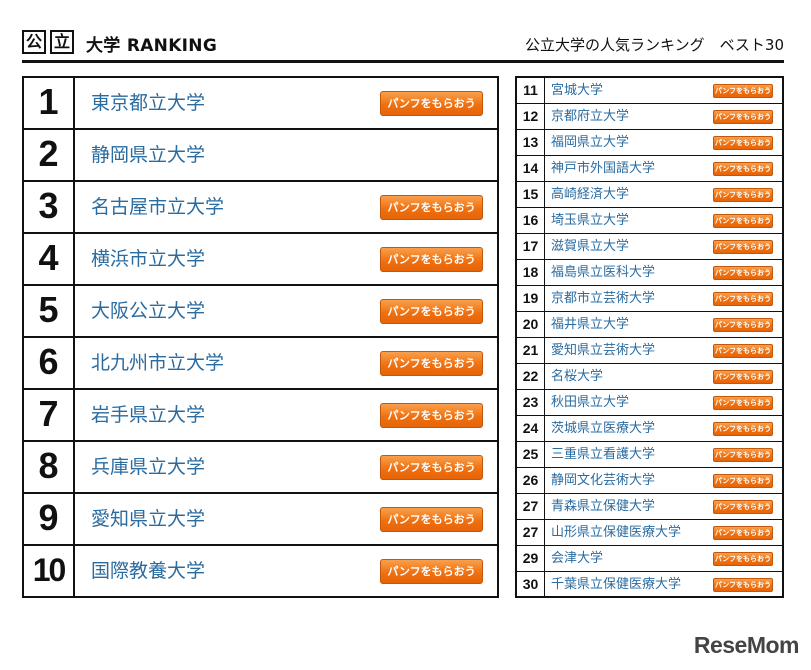  What do you see at coordinates (148, 519) in the screenshot?
I see `university-name-link: 愛知県立大学` at bounding box center [148, 519].